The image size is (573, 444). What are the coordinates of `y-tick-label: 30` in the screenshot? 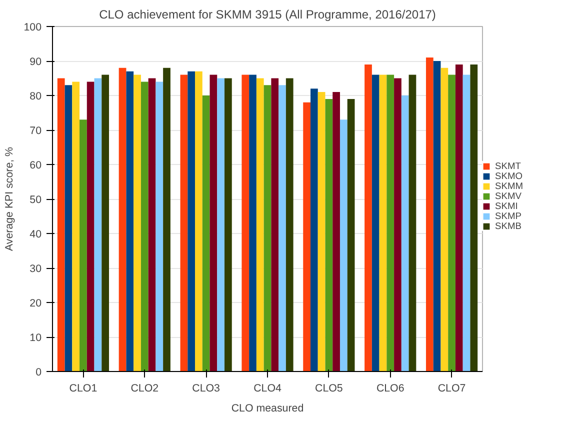 It's located at (36, 269).